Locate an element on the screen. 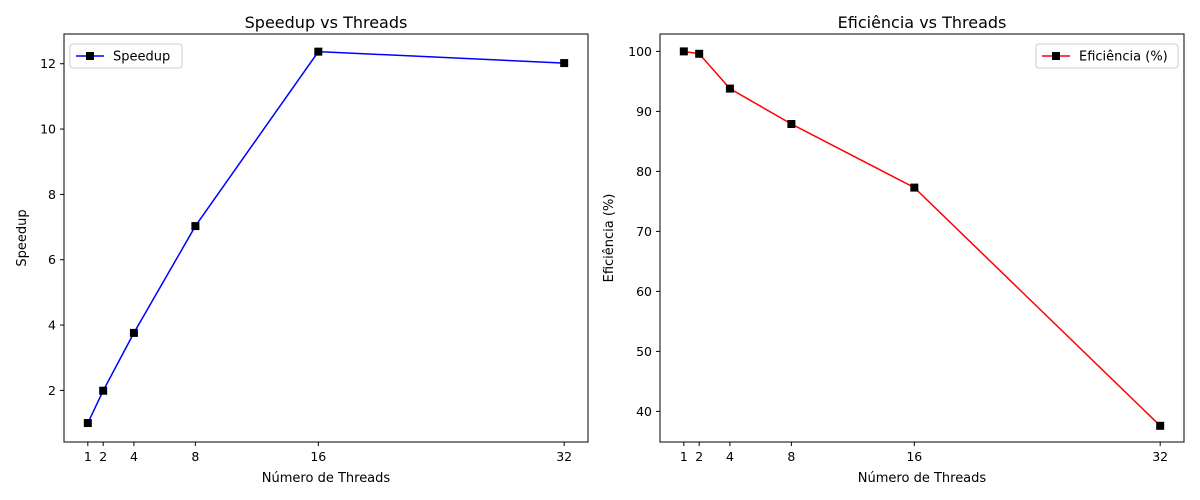  y-tick-label: 10 is located at coordinates (48, 129).